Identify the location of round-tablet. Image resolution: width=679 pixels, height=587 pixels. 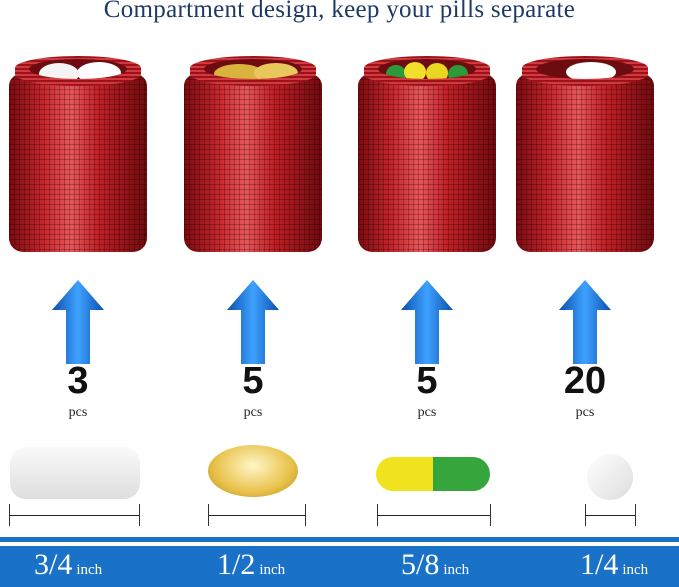
(610, 477).